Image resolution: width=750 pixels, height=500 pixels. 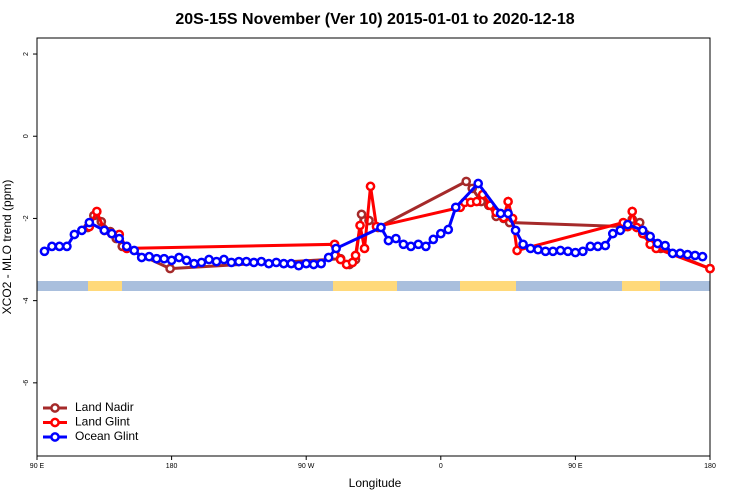 I want to click on x-axis-label: Longitude, so click(x=375, y=483).